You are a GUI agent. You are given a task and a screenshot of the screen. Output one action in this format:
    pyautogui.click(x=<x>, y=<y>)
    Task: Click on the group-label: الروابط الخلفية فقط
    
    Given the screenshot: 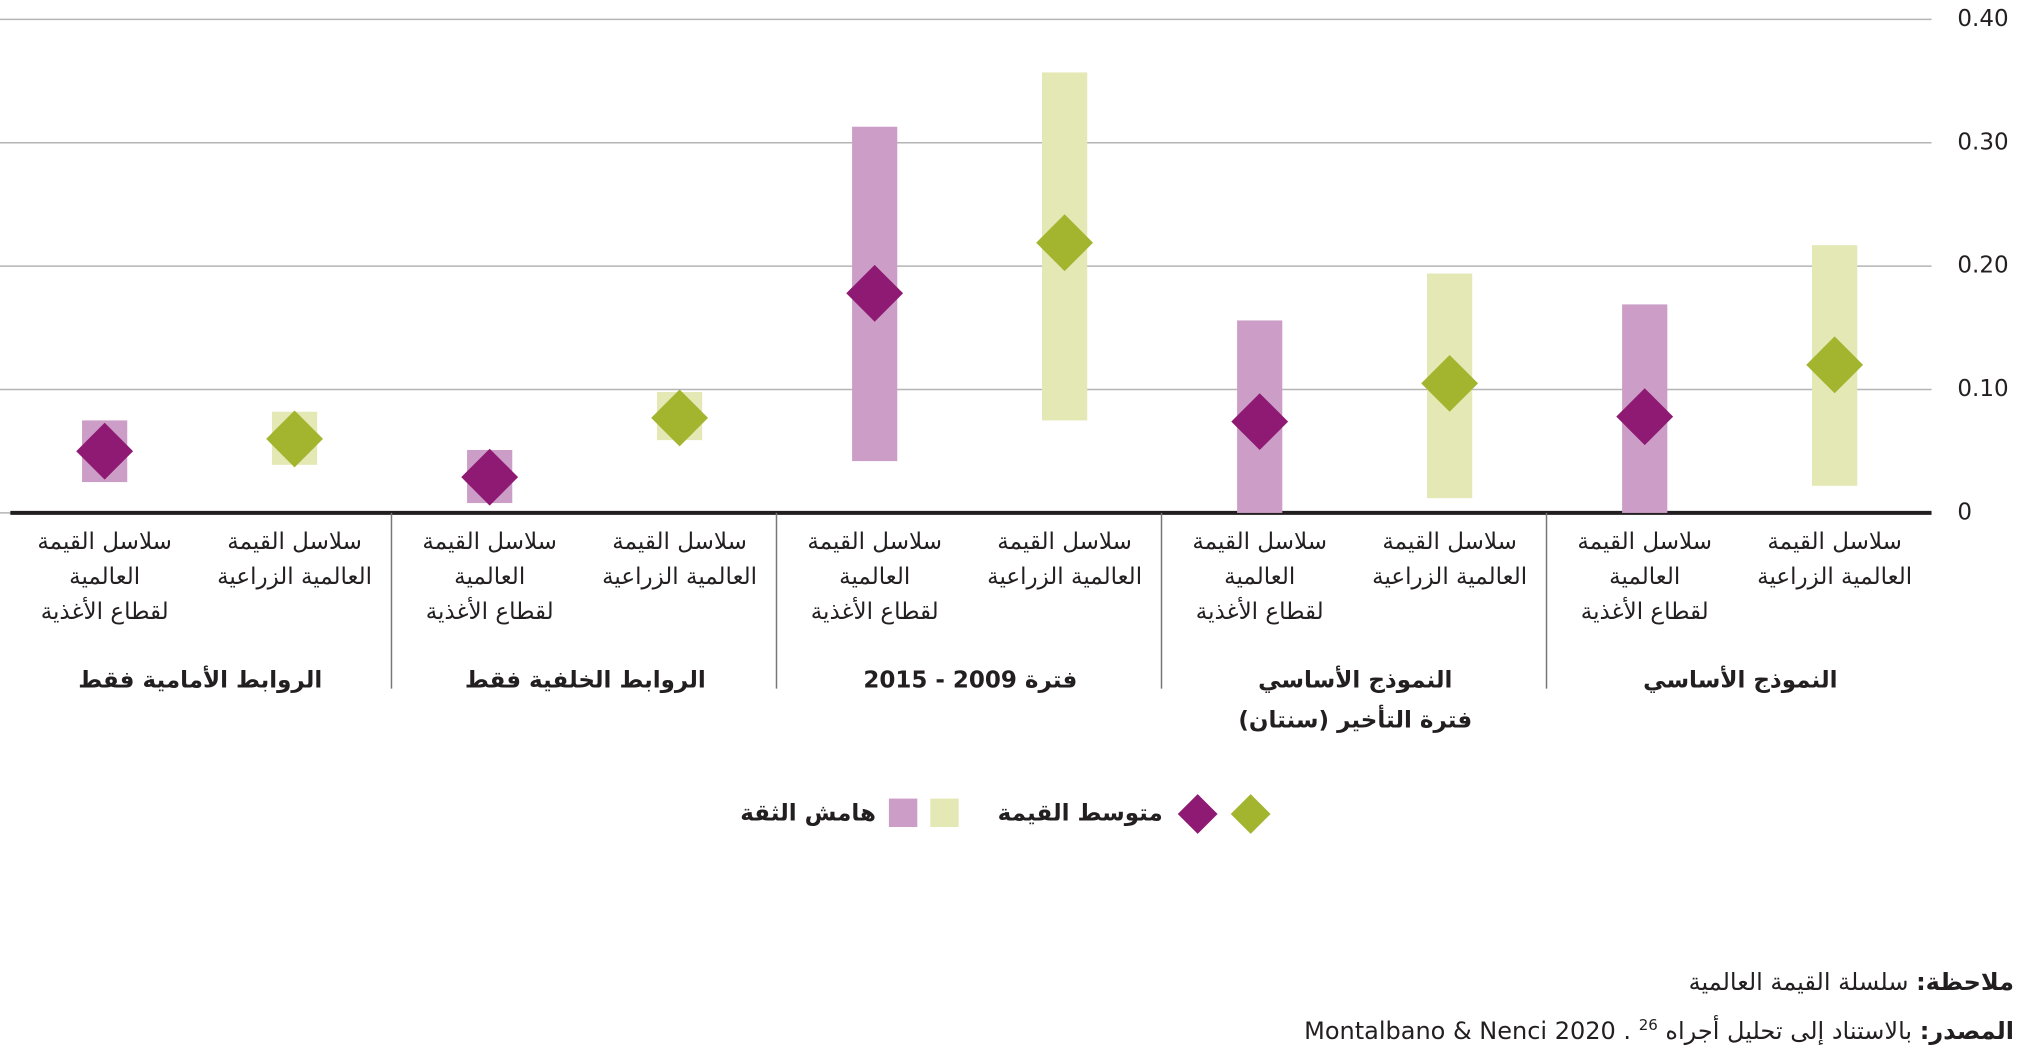 What is the action you would take?
    pyautogui.click(x=585, y=680)
    